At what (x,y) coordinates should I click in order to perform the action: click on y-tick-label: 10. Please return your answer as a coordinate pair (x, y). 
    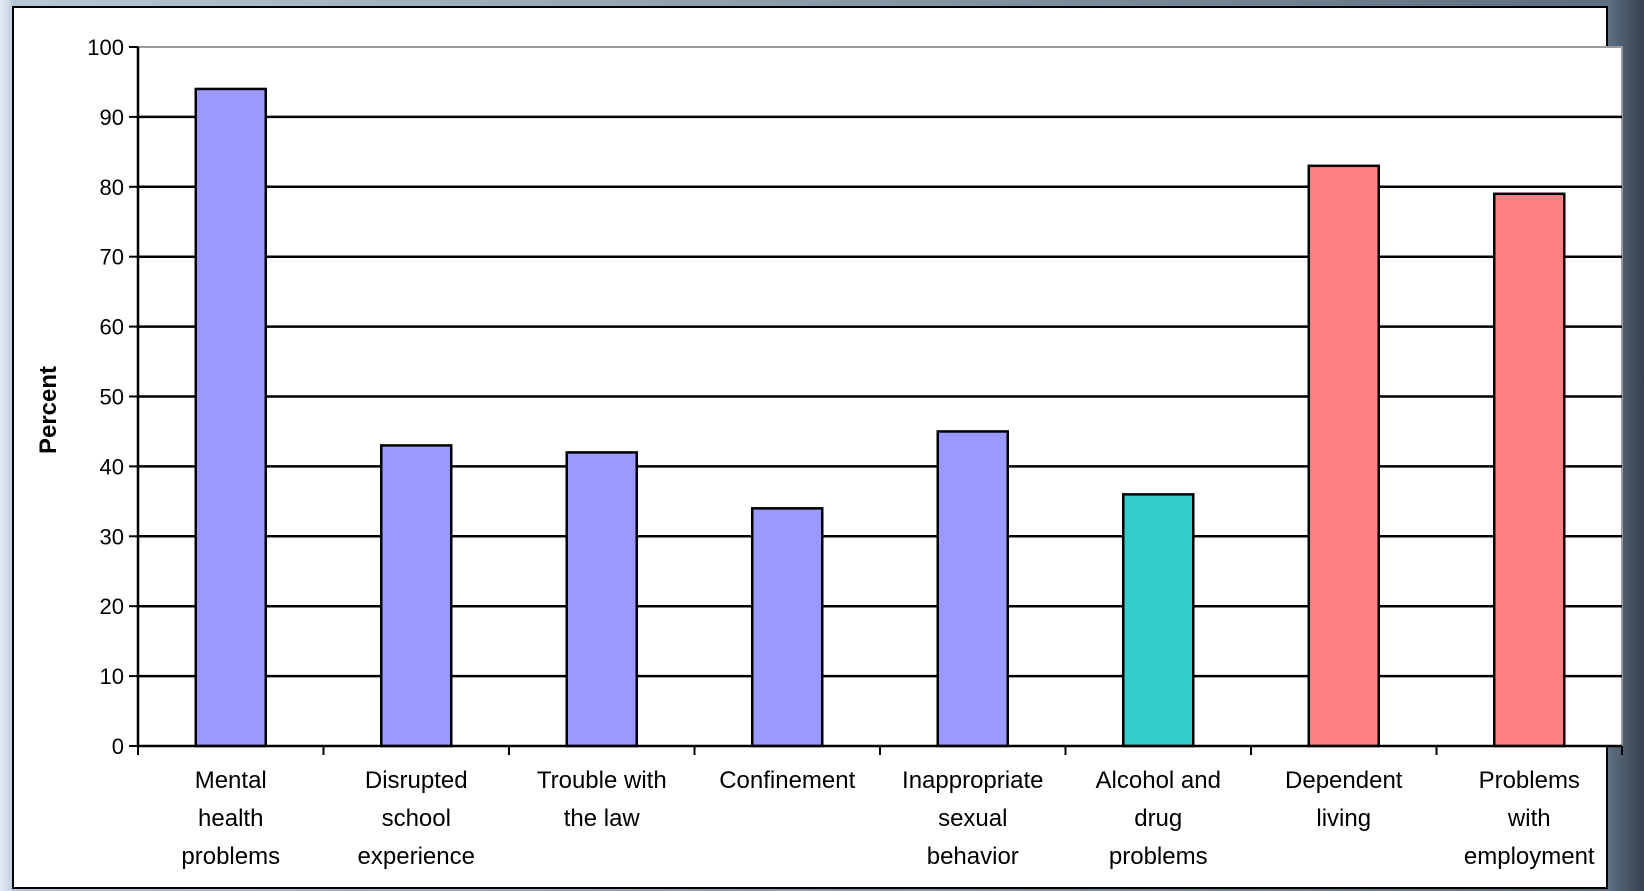
    Looking at the image, I should click on (112, 676).